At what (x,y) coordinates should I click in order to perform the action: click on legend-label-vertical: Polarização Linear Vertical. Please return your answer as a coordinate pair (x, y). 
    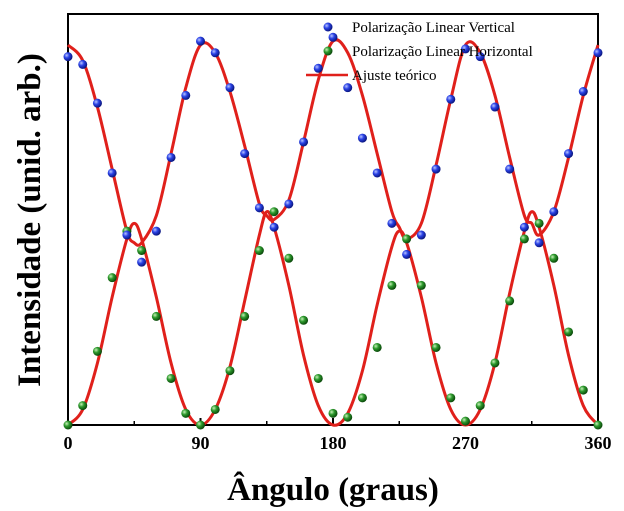
    Looking at the image, I should click on (433, 28).